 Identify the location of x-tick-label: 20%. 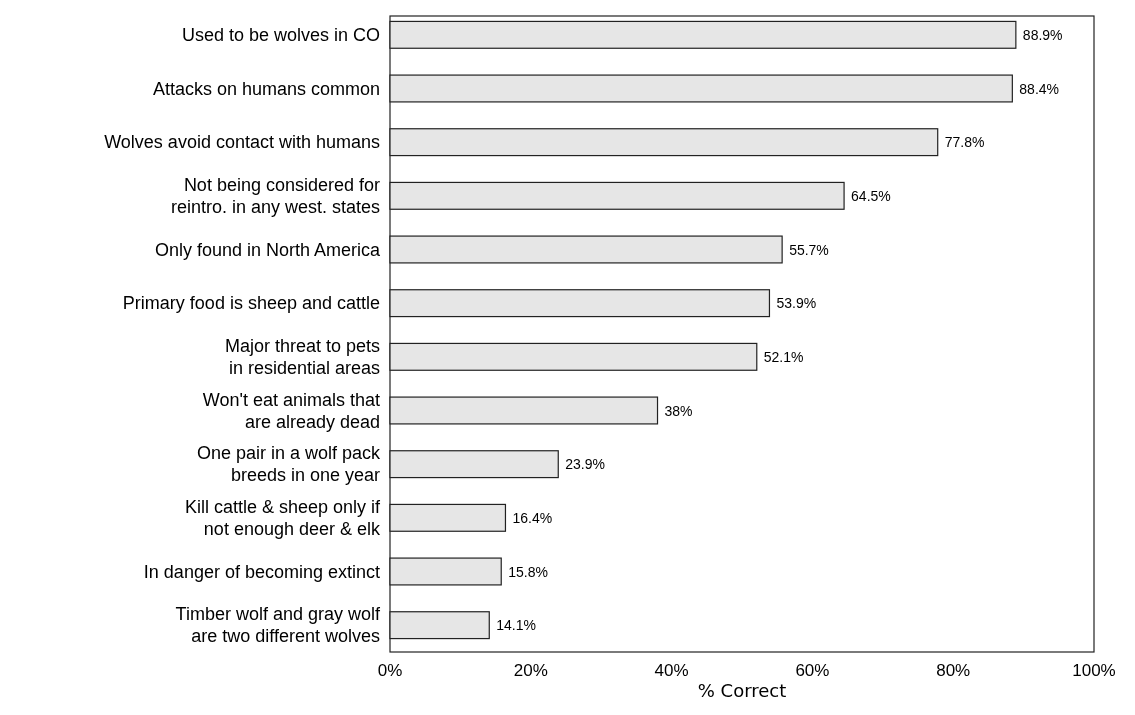
(530, 670).